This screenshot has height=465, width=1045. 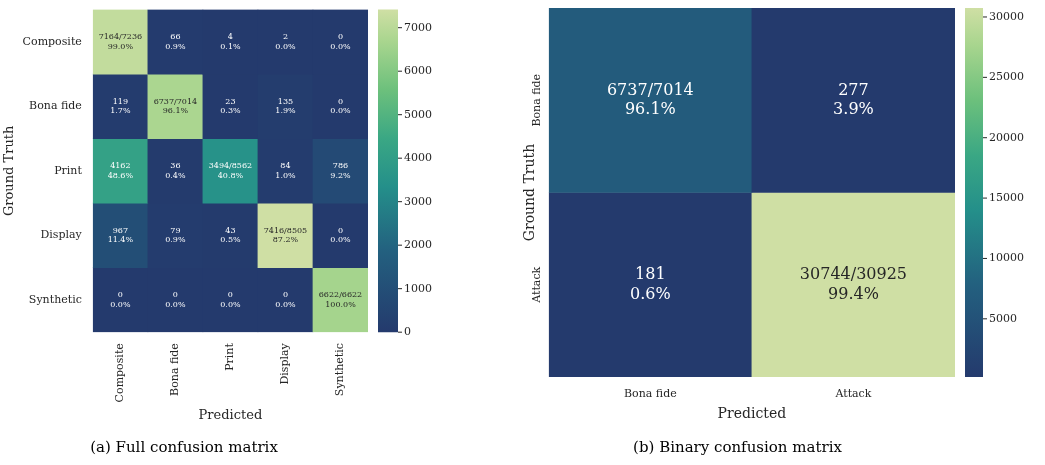 What do you see at coordinates (418, 71) in the screenshot?
I see `color-bar-label: 6000` at bounding box center [418, 71].